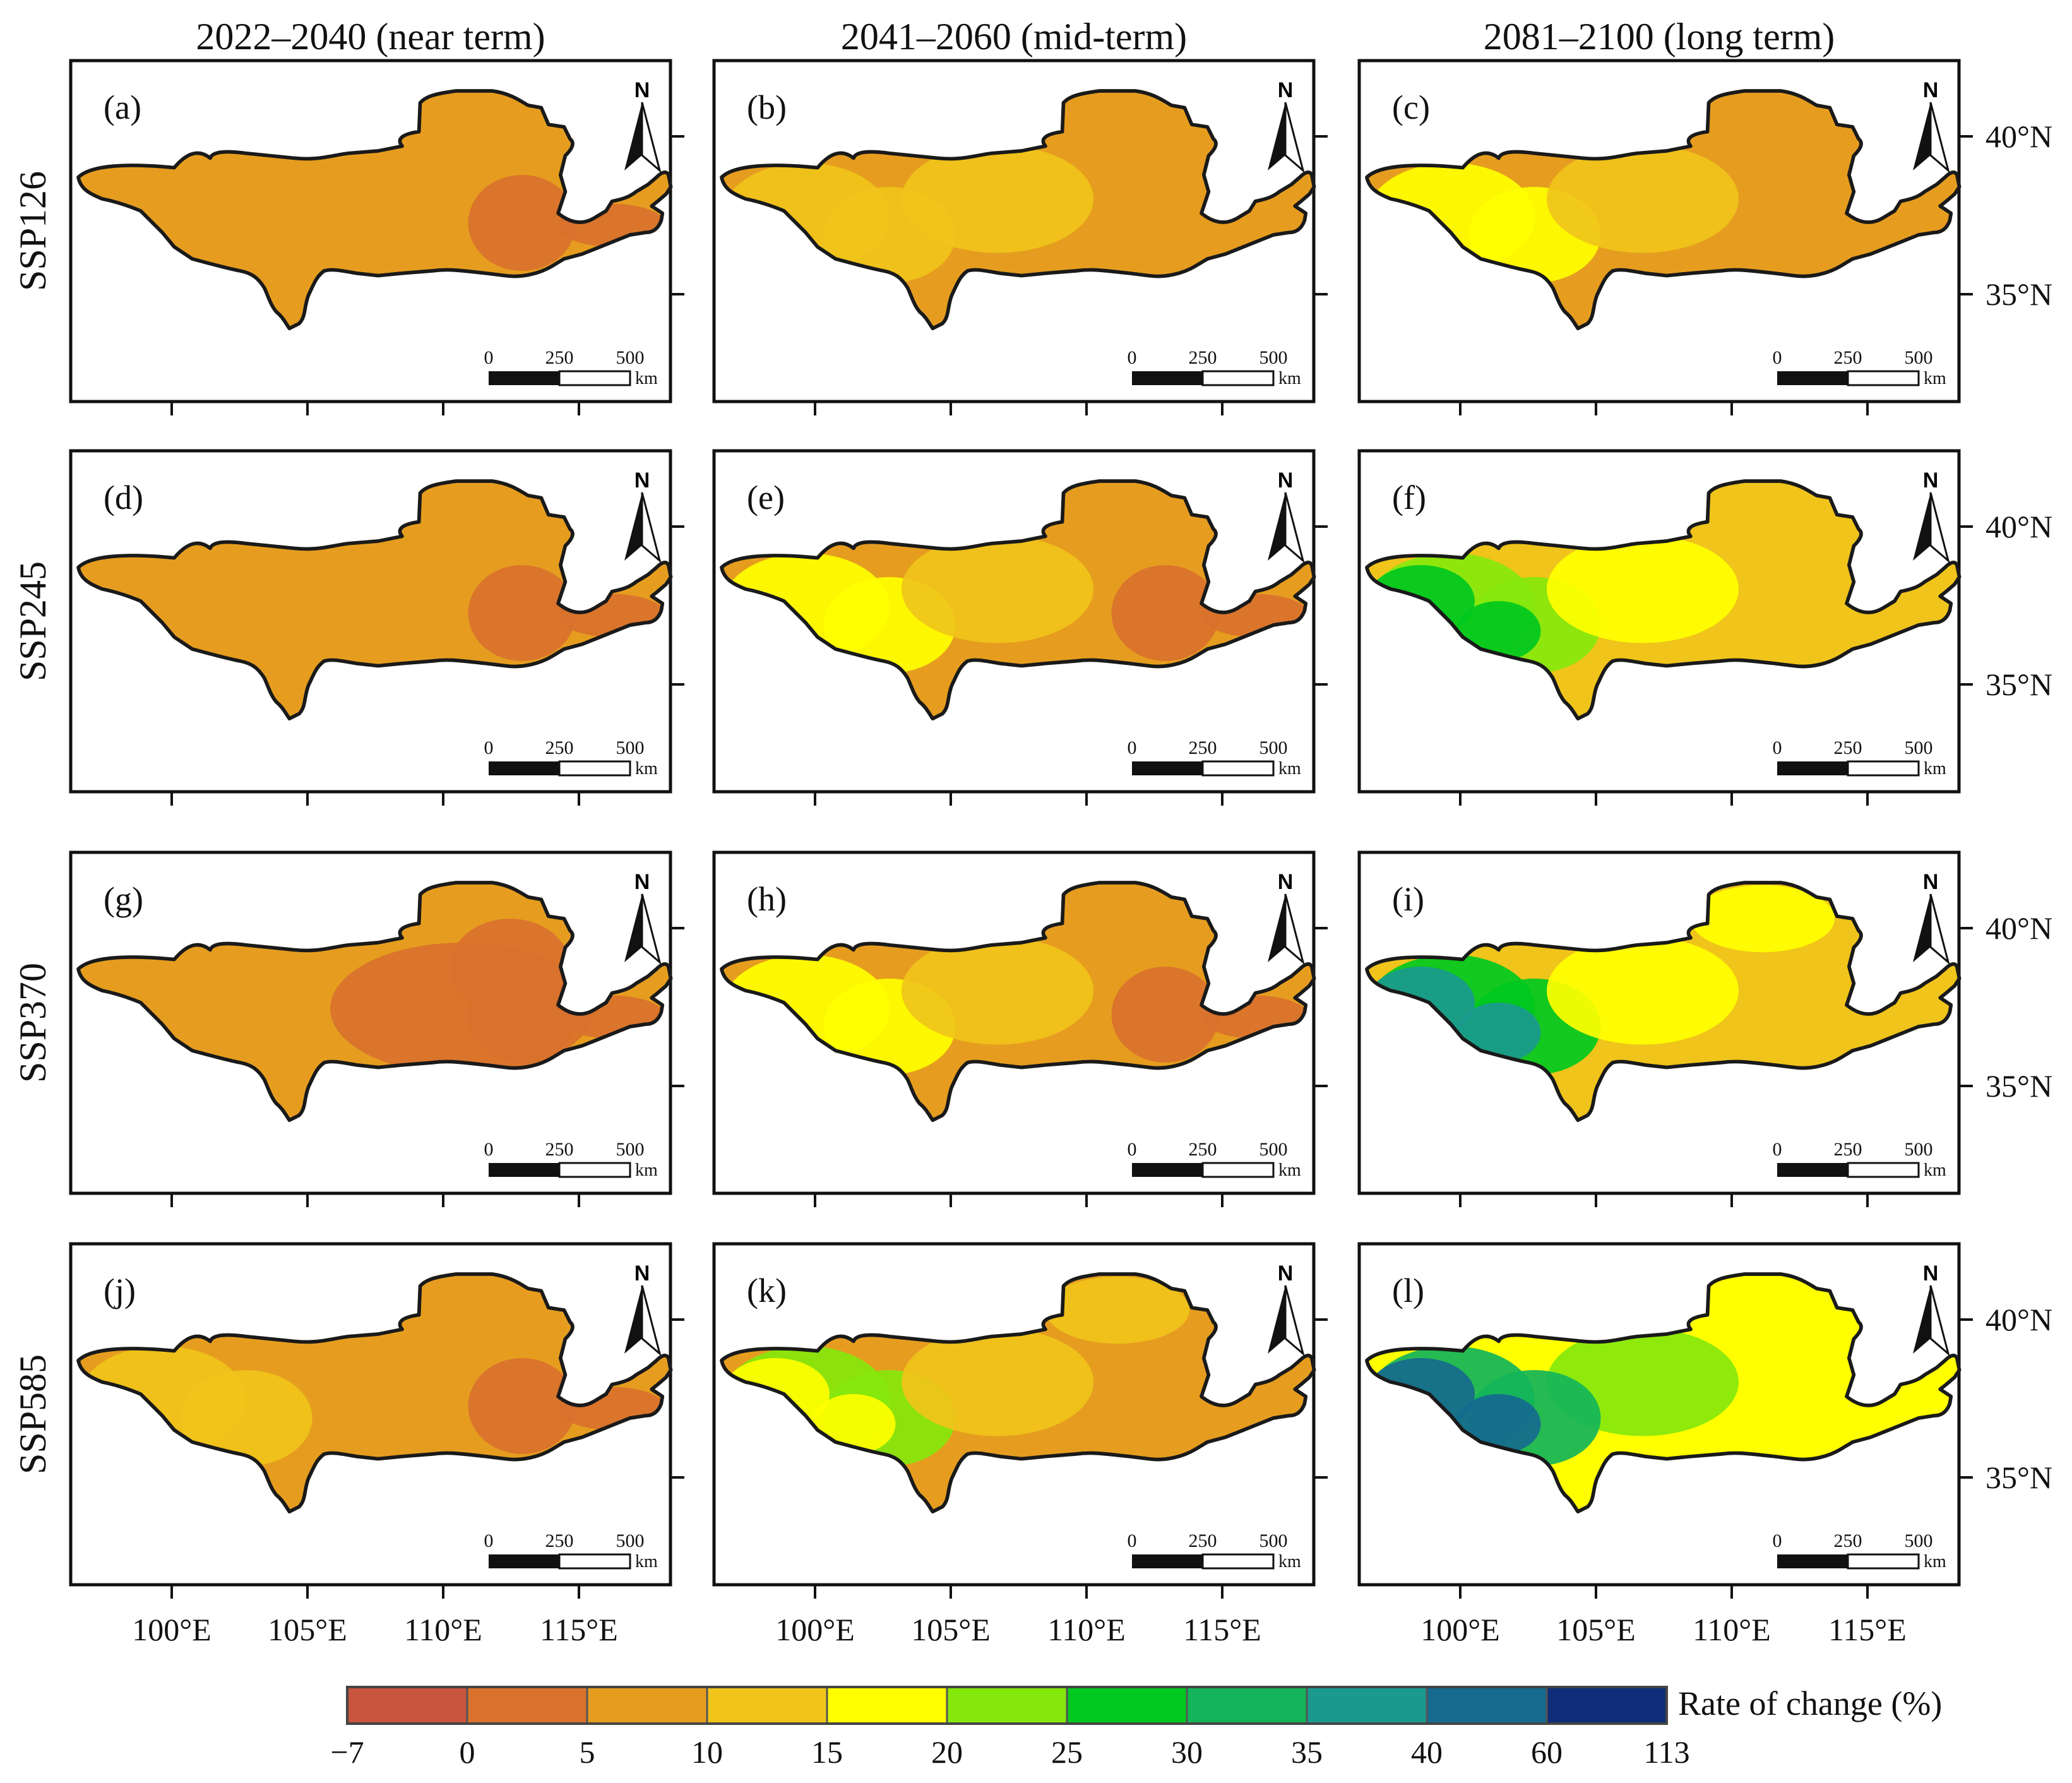 The image size is (2072, 1783). I want to click on panel-label: (e), so click(766, 498).